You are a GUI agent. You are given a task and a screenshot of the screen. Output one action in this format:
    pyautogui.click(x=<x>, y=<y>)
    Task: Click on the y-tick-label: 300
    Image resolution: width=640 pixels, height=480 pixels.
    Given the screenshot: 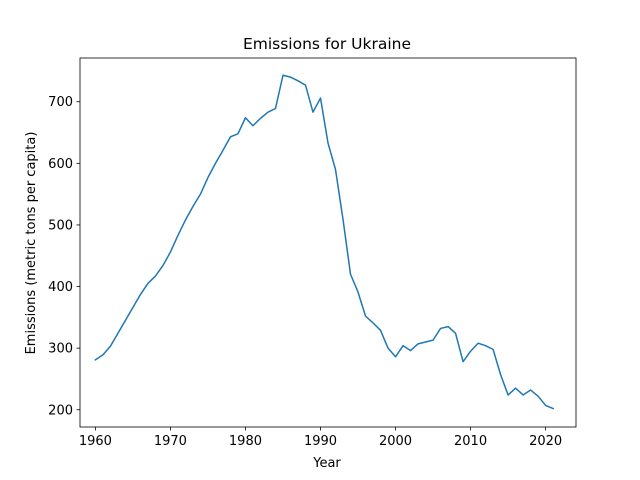 What is the action you would take?
    pyautogui.click(x=60, y=349)
    